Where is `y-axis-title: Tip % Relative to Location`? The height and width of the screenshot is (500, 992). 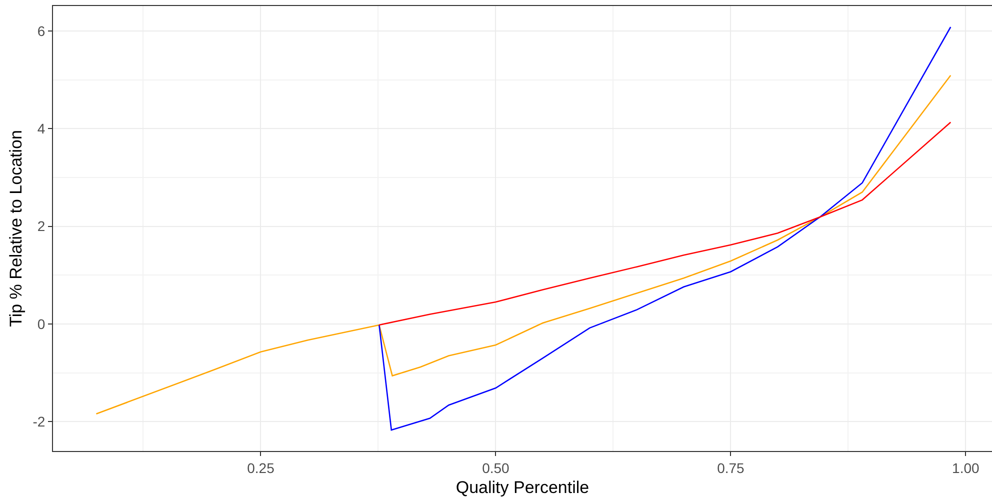 y-axis-title: Tip % Relative to Location is located at coordinates (16, 228).